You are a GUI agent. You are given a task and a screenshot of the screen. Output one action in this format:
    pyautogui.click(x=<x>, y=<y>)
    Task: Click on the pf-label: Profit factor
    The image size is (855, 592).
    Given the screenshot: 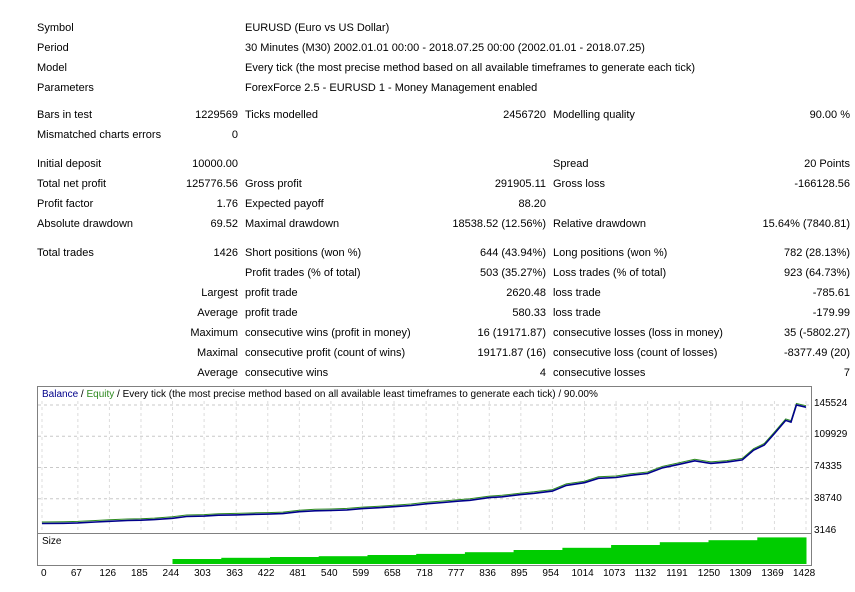 What is the action you would take?
    pyautogui.click(x=65, y=204)
    